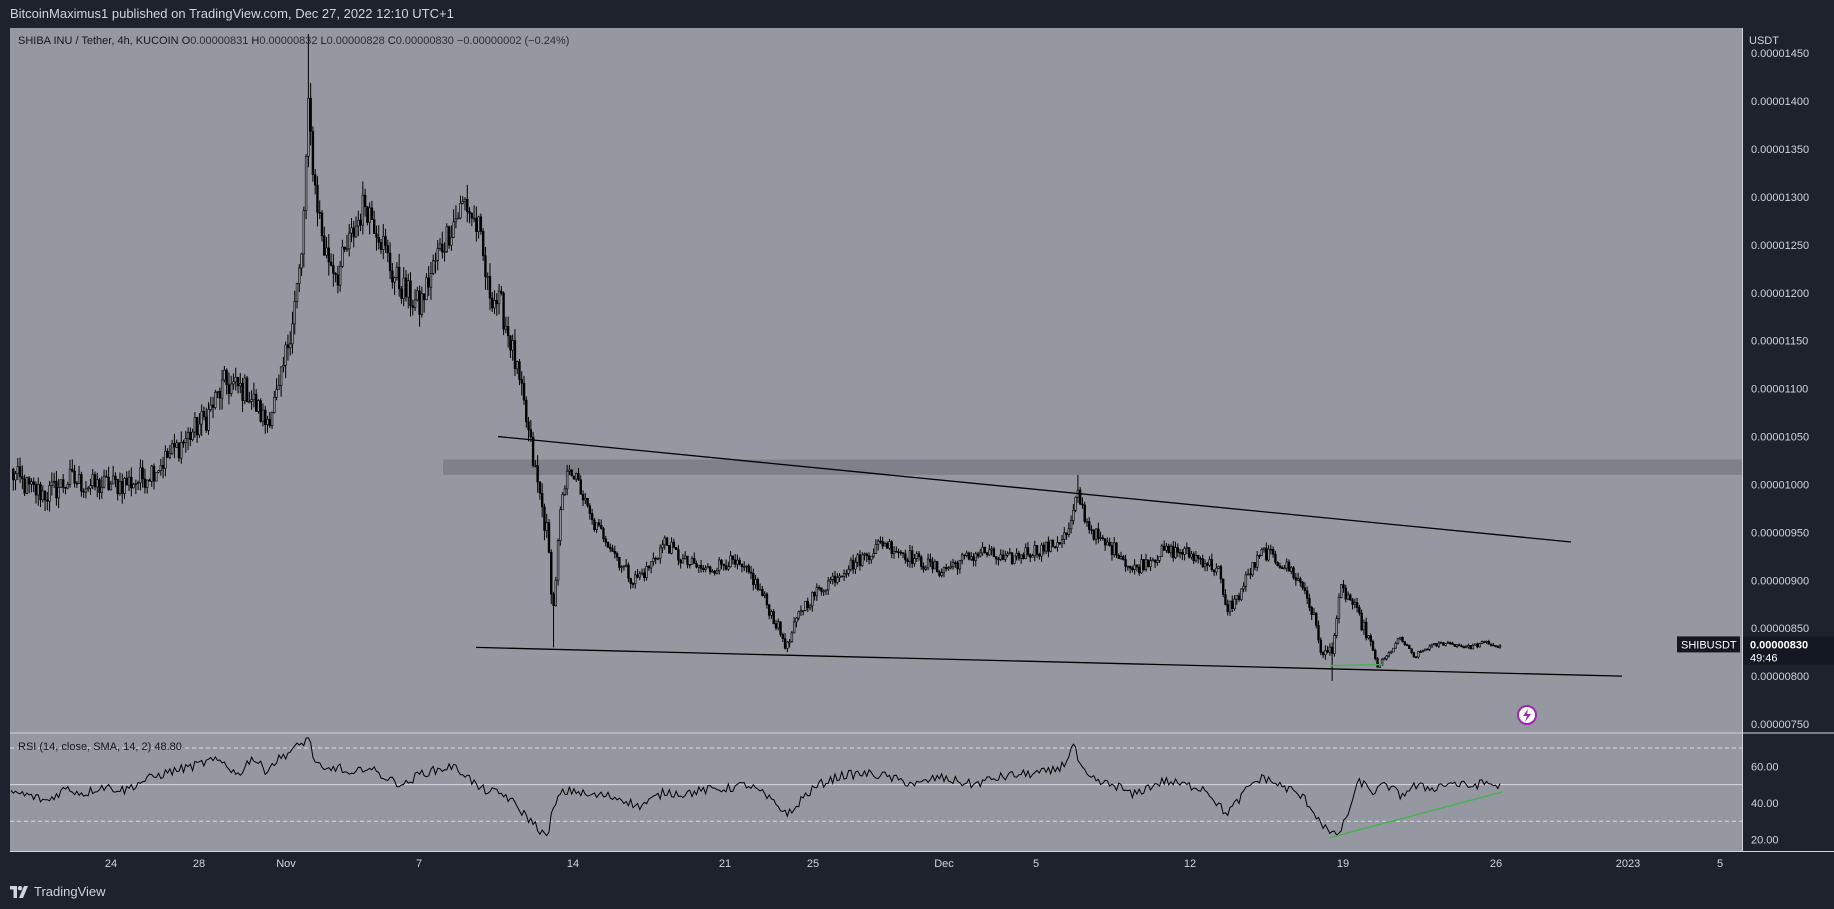  I want to click on green-support-line, so click(1356, 665).